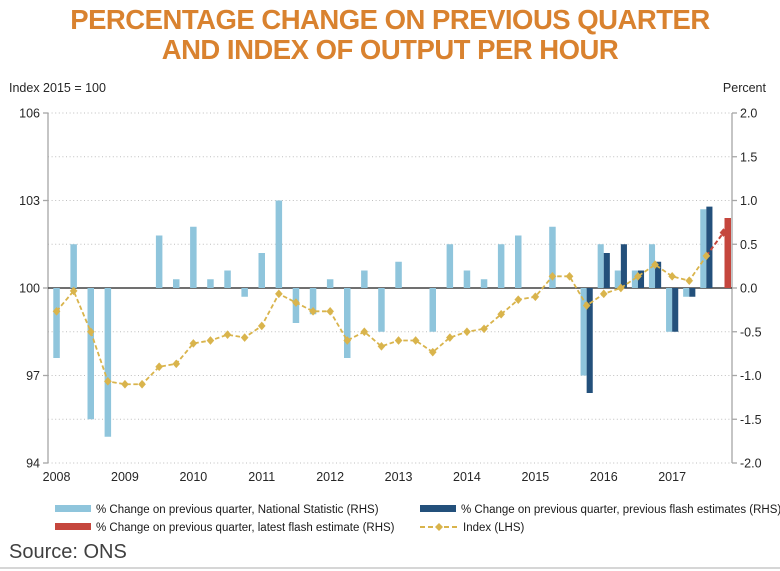 Image resolution: width=780 pixels, height=571 pixels. I want to click on left-axis-tick-label: 97, so click(33, 376).